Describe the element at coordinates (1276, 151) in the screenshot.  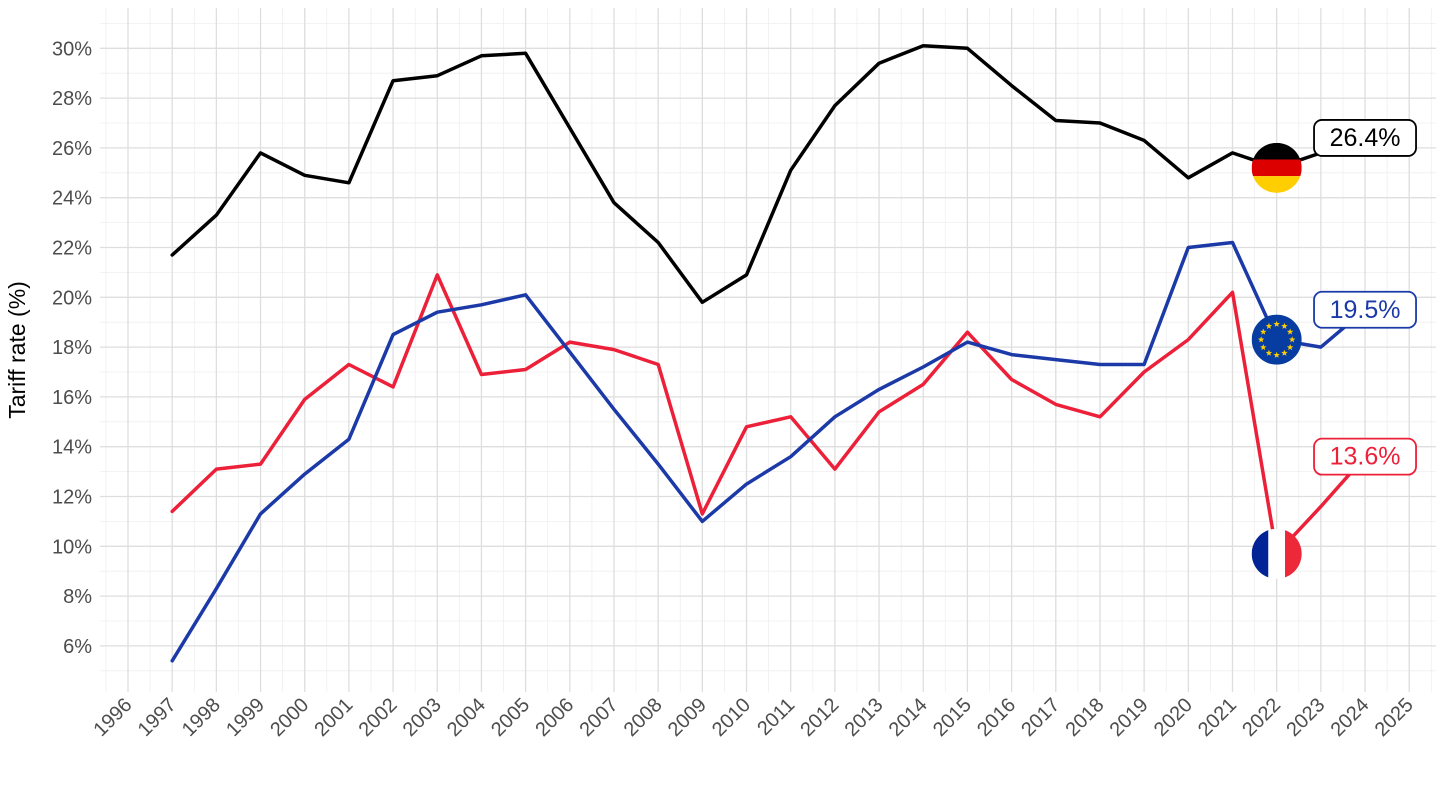
I see `de-band-black` at that location.